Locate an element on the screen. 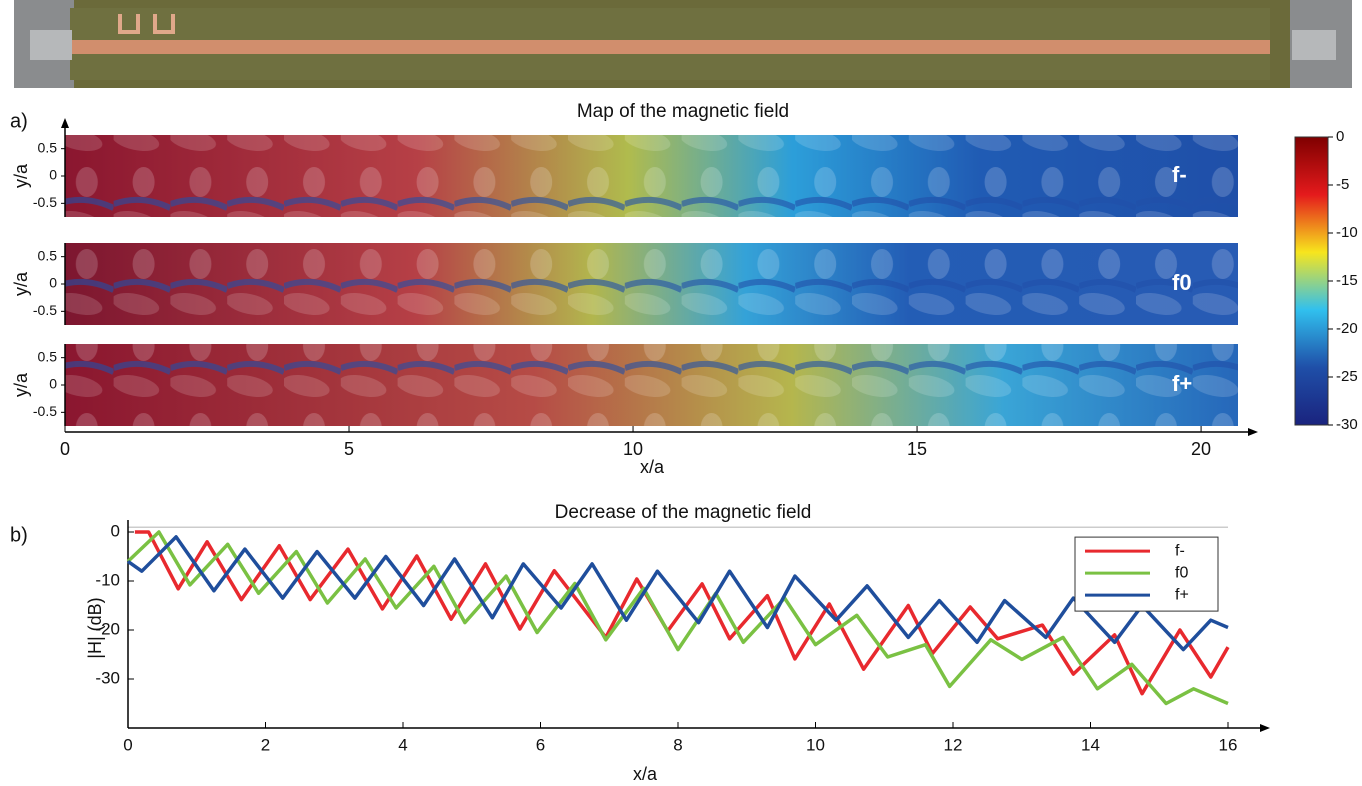 This screenshot has height=786, width=1362. series-line is located at coordinates (677, 593).